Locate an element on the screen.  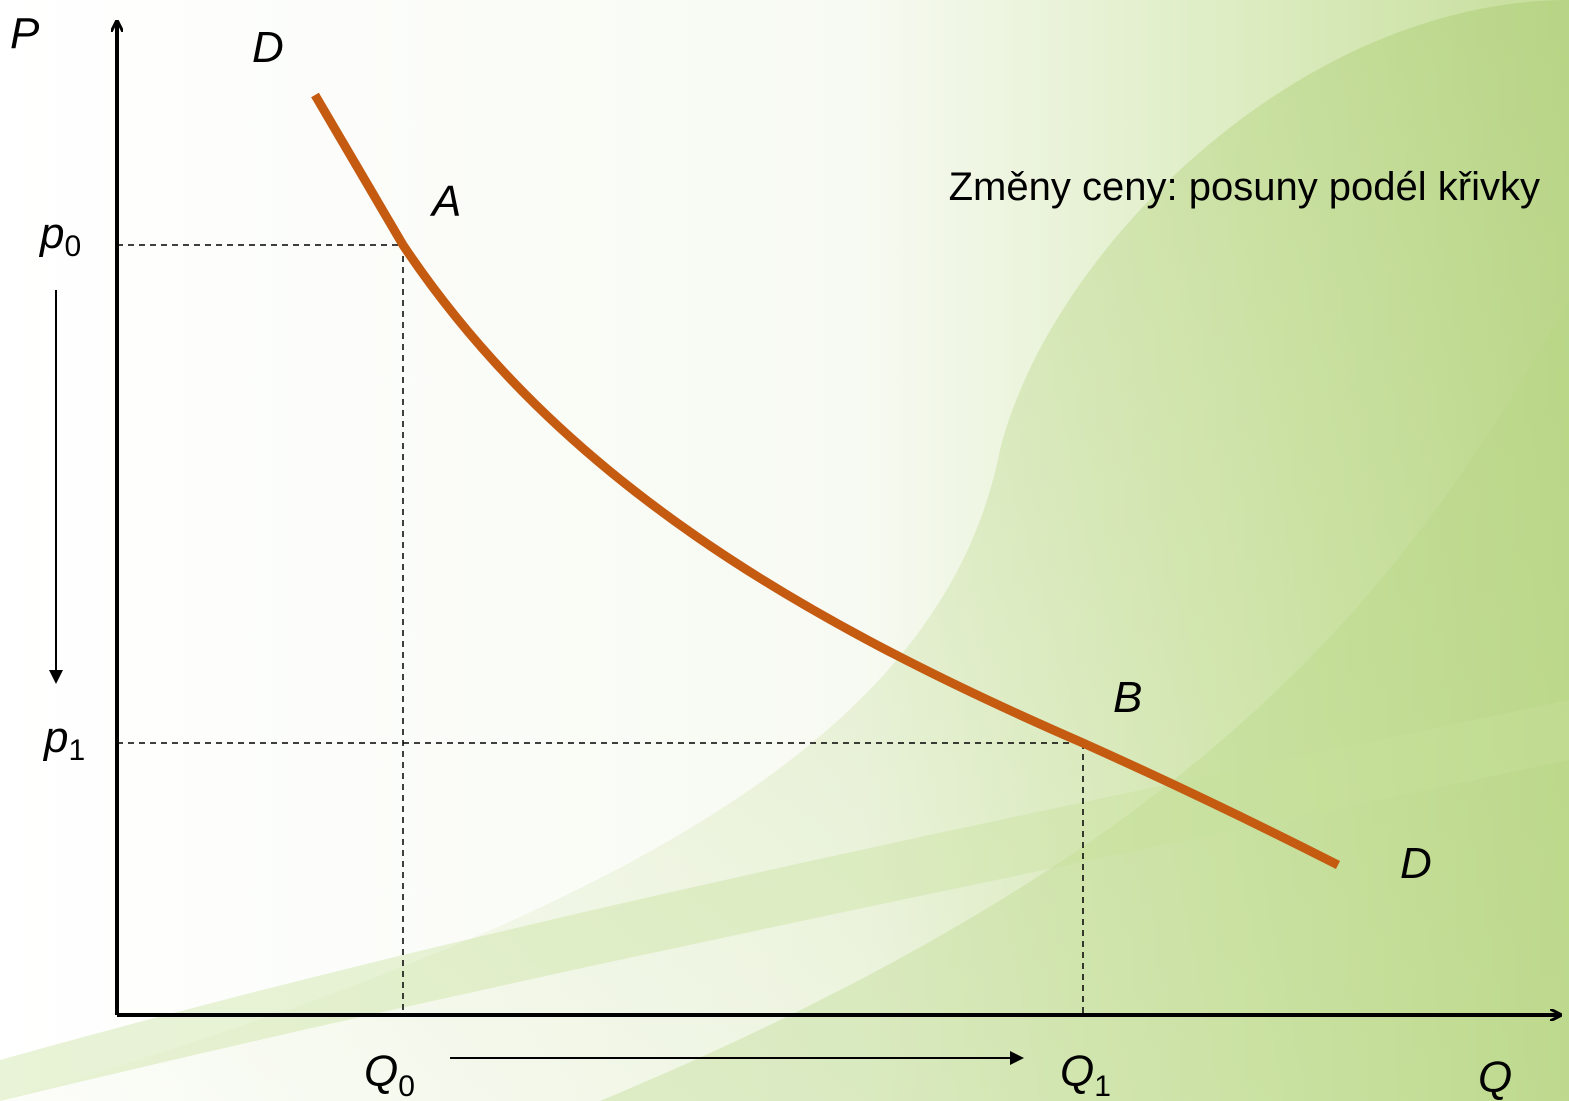
x-axis-label: Q is located at coordinates (1495, 1077).